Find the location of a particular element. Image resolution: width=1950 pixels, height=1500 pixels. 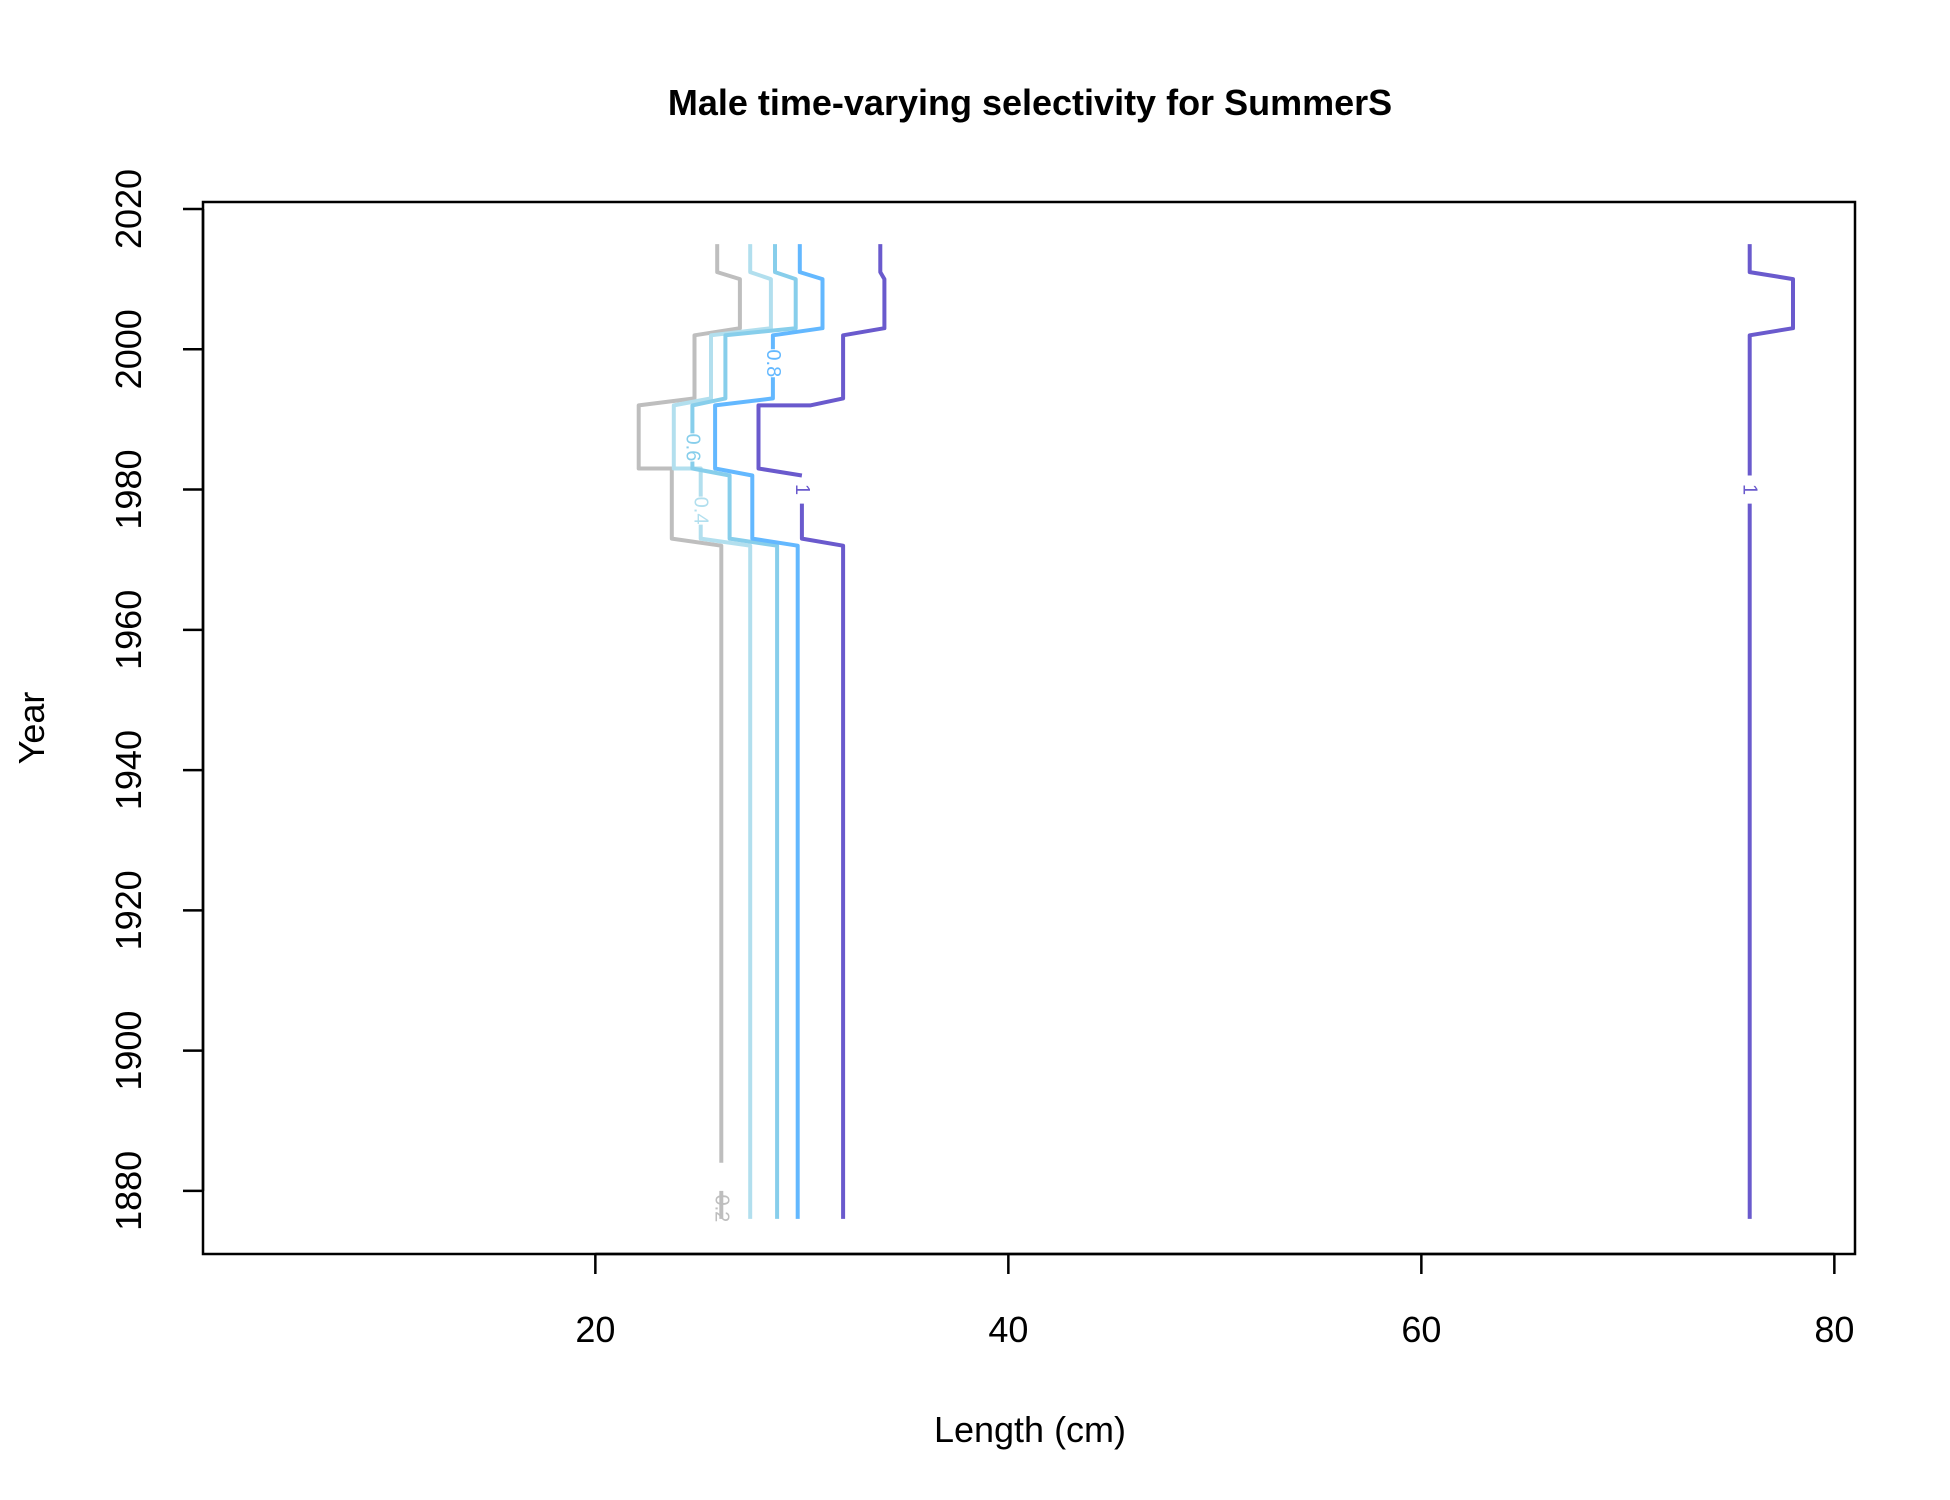

y-tick-label: 1900 is located at coordinates (128, 1051).